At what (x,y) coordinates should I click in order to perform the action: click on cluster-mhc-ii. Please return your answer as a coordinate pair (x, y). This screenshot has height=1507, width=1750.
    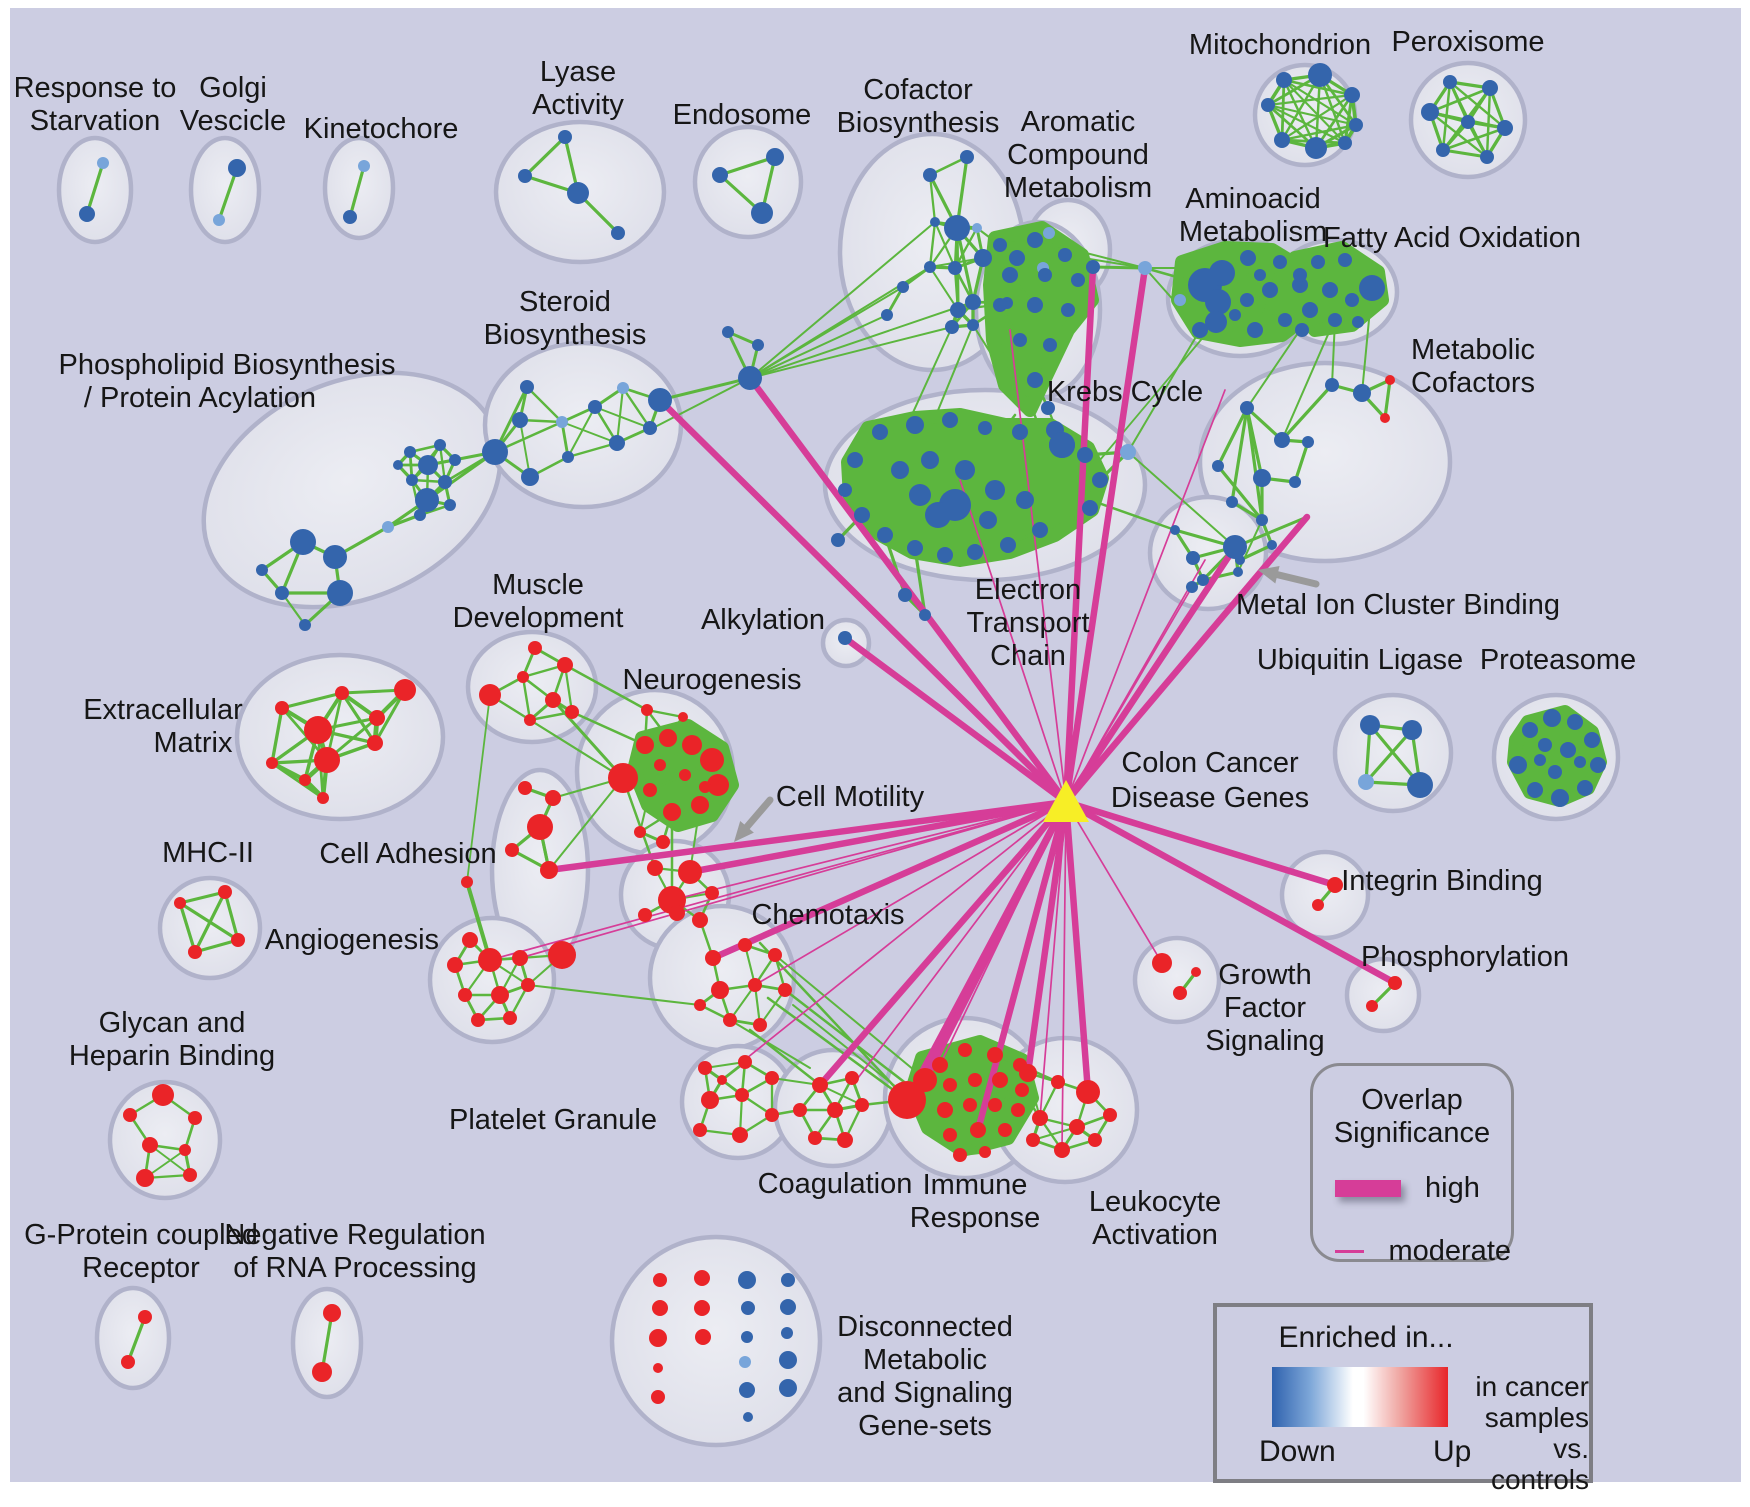
    Looking at the image, I should click on (210, 928).